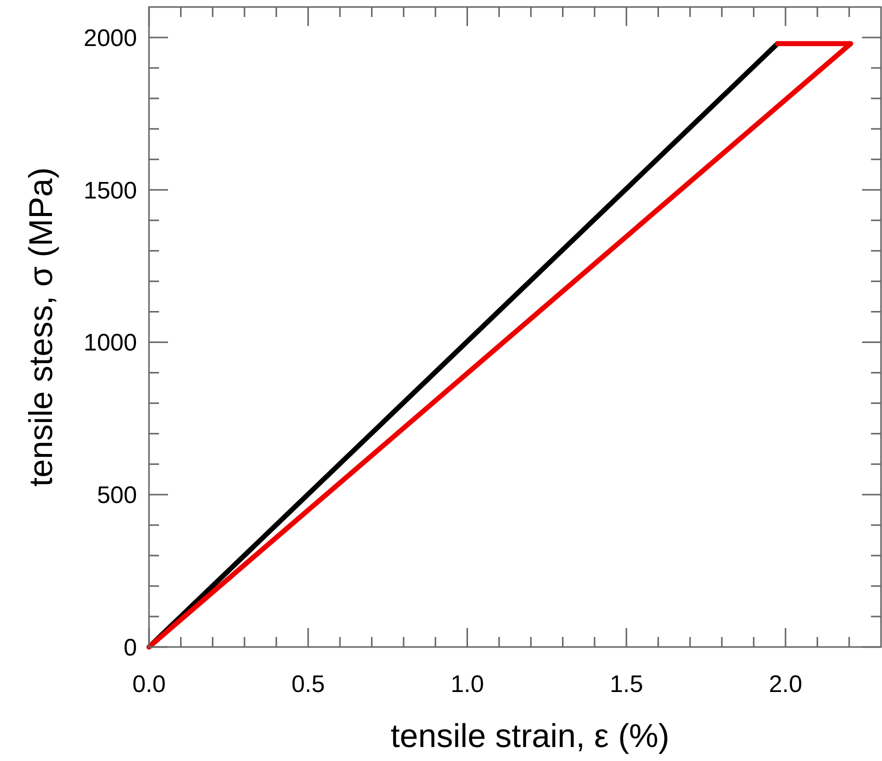 This screenshot has width=882, height=761. What do you see at coordinates (116, 496) in the screenshot?
I see `y-tick-label: 500` at bounding box center [116, 496].